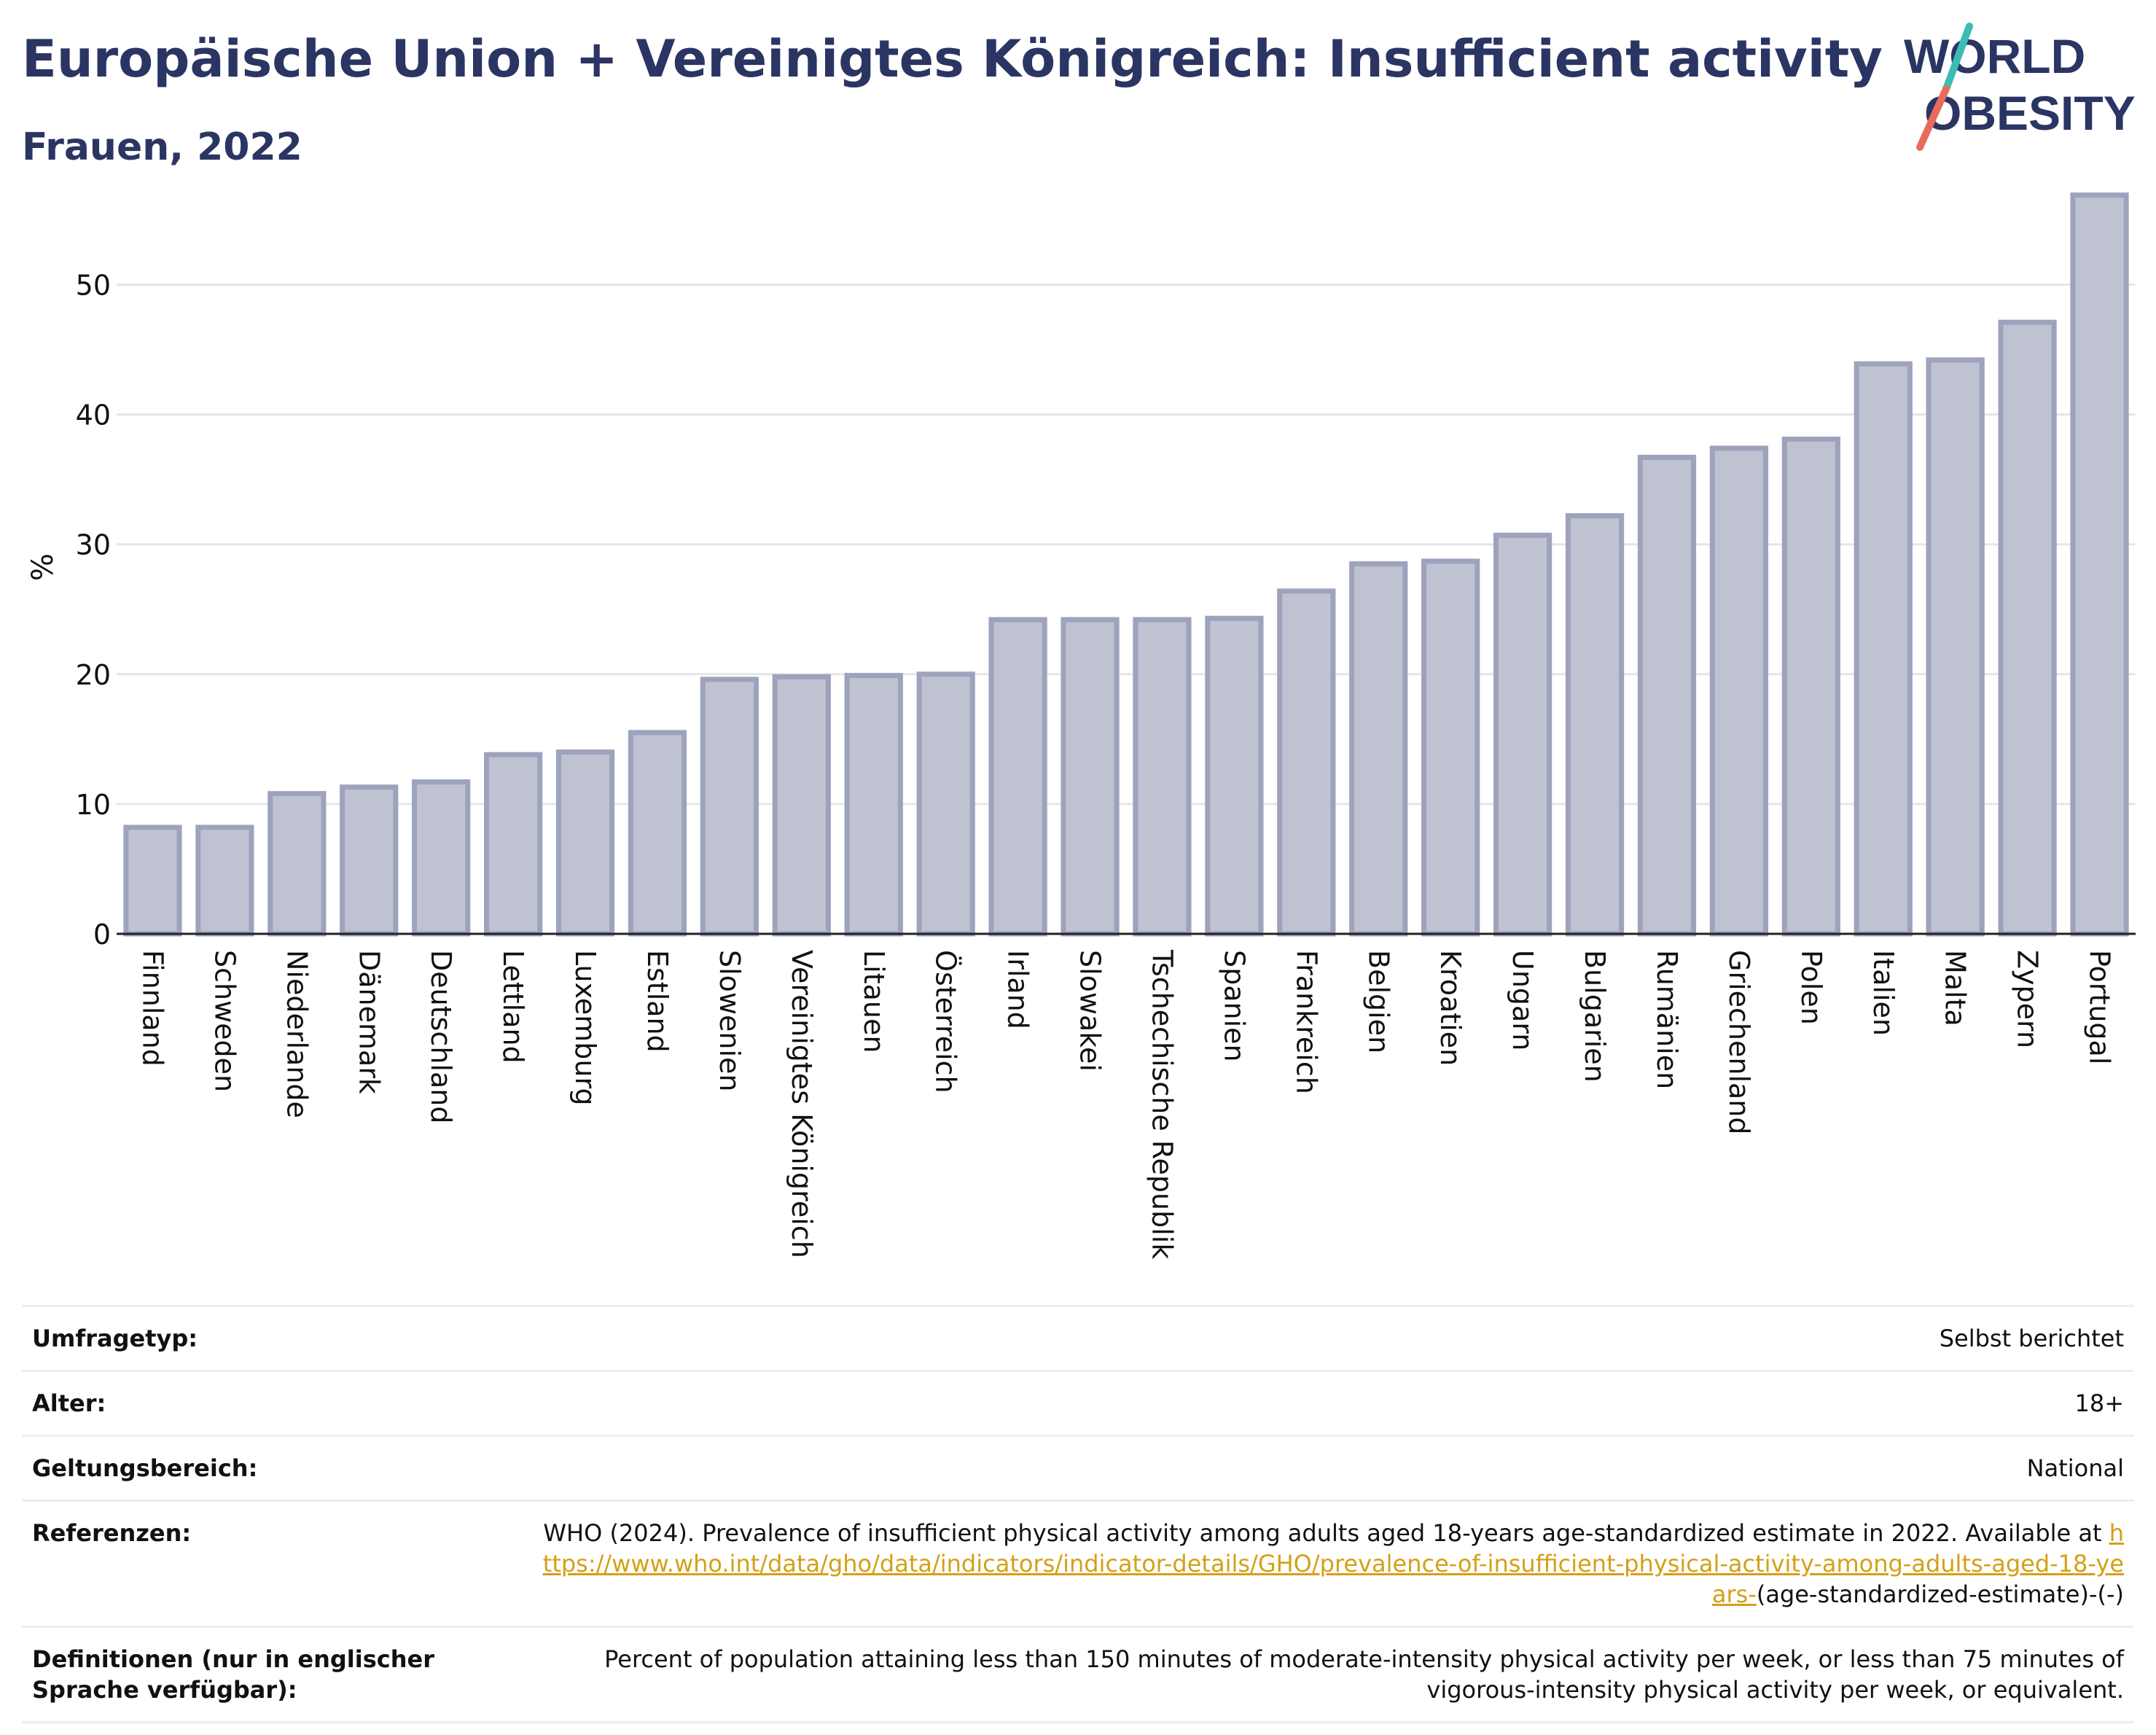 This screenshot has height=1735, width=2156. I want to click on x-tick-label: Zypern, so click(2028, 999).